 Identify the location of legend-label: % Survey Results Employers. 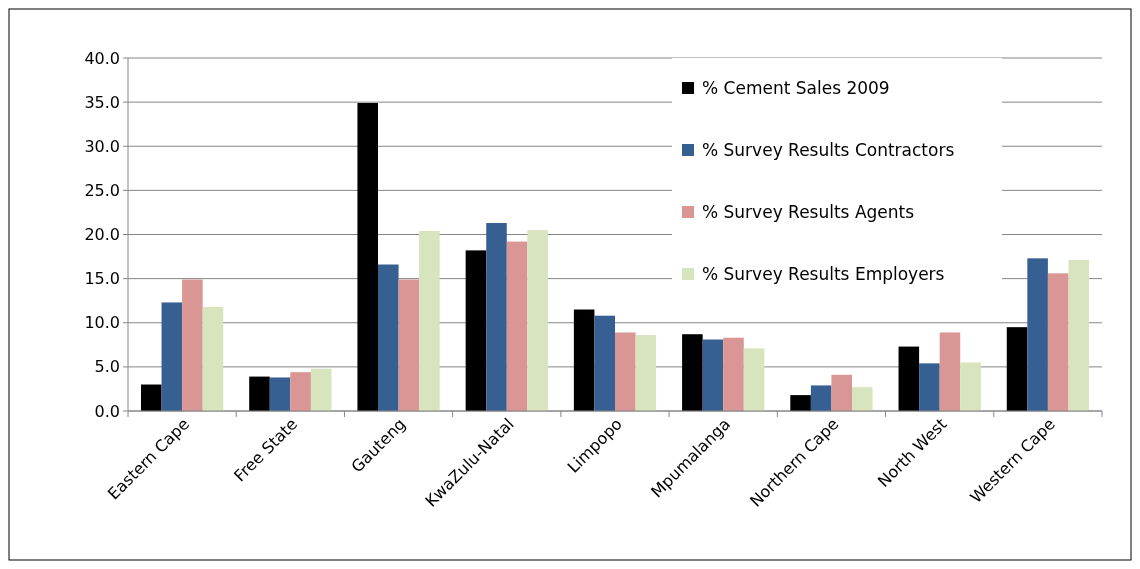
(823, 273).